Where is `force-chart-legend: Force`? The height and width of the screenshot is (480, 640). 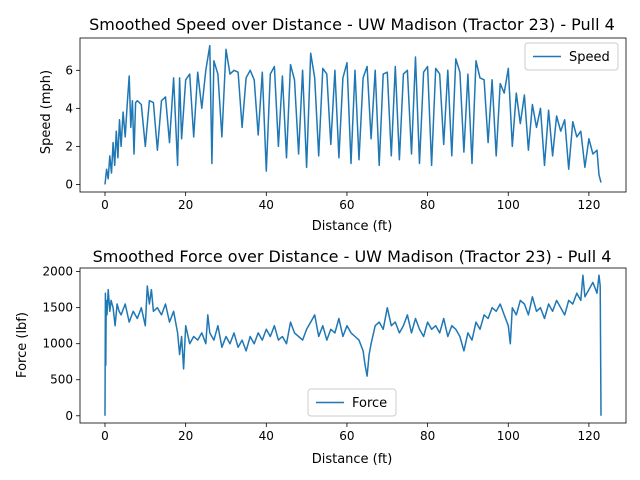 force-chart-legend: Force is located at coordinates (352, 402).